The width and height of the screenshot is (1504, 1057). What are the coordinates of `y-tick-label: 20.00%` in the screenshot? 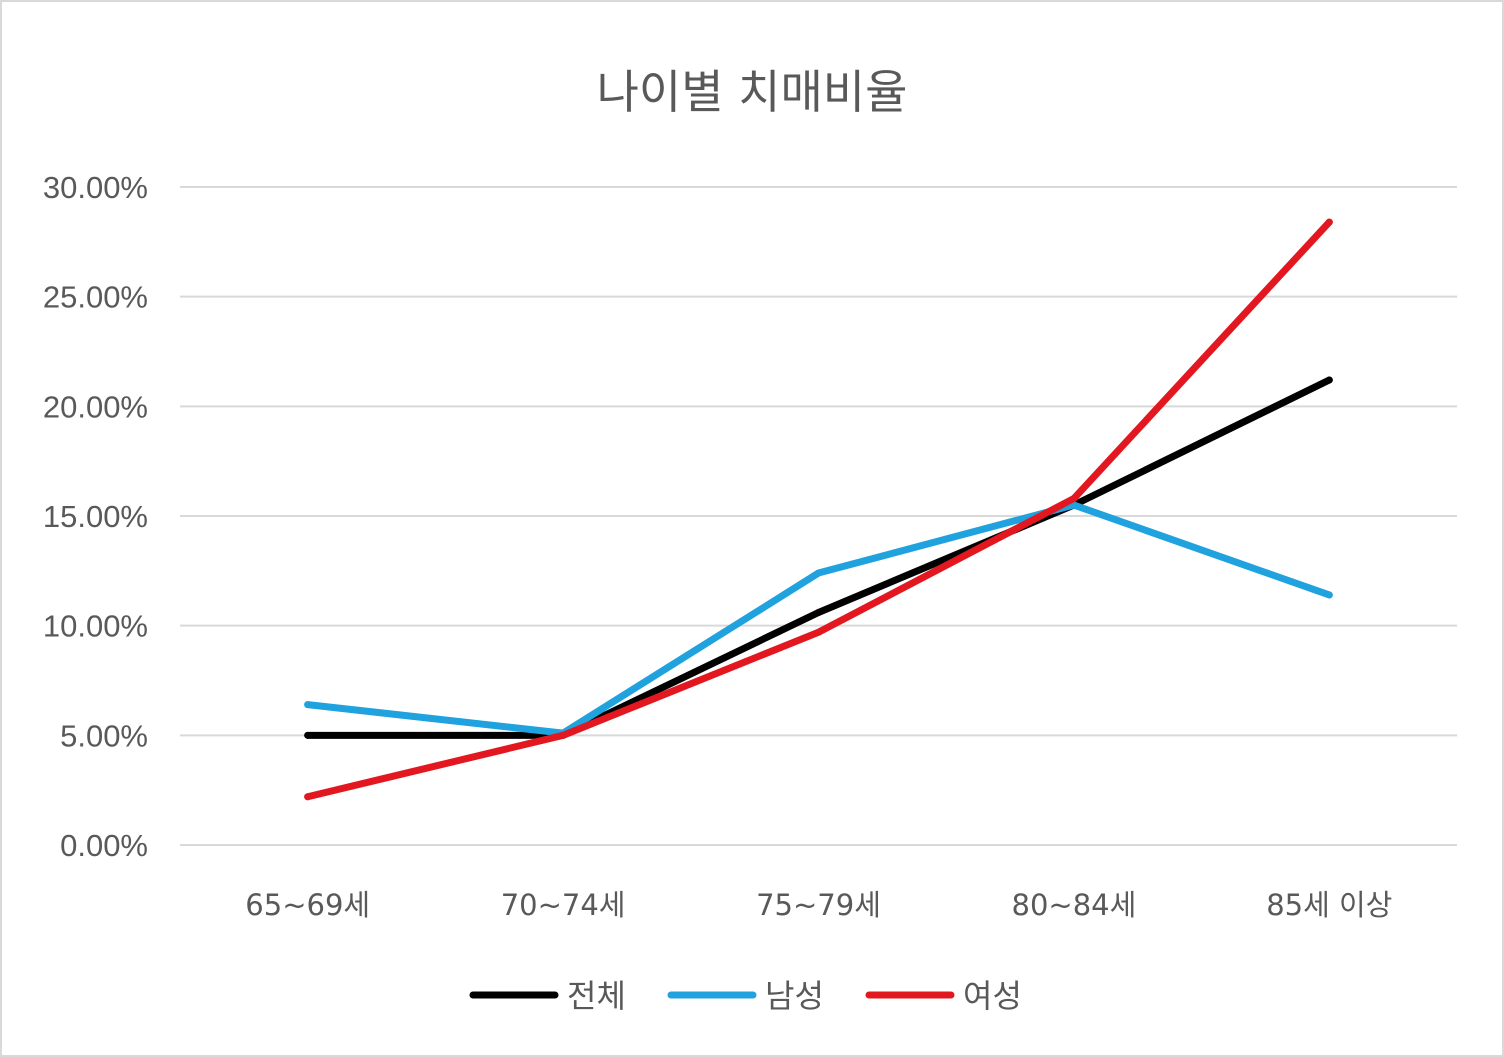 It's located at (95, 406).